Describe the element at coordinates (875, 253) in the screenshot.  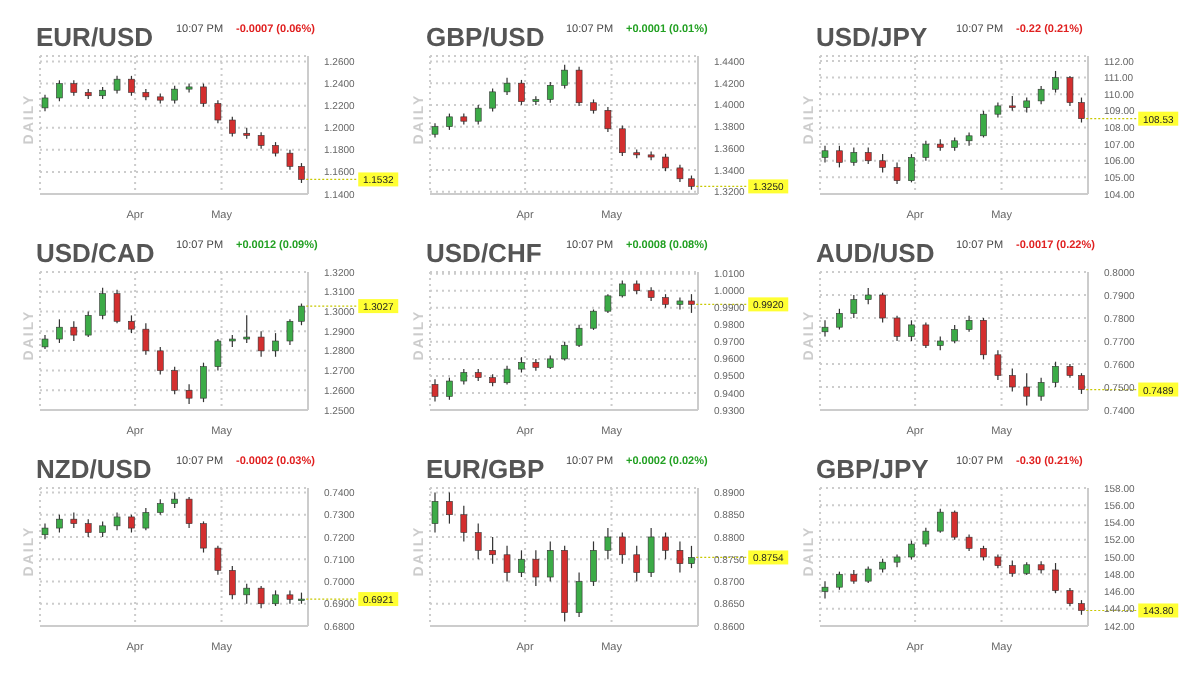
I see `chart-title: AUD/USD` at that location.